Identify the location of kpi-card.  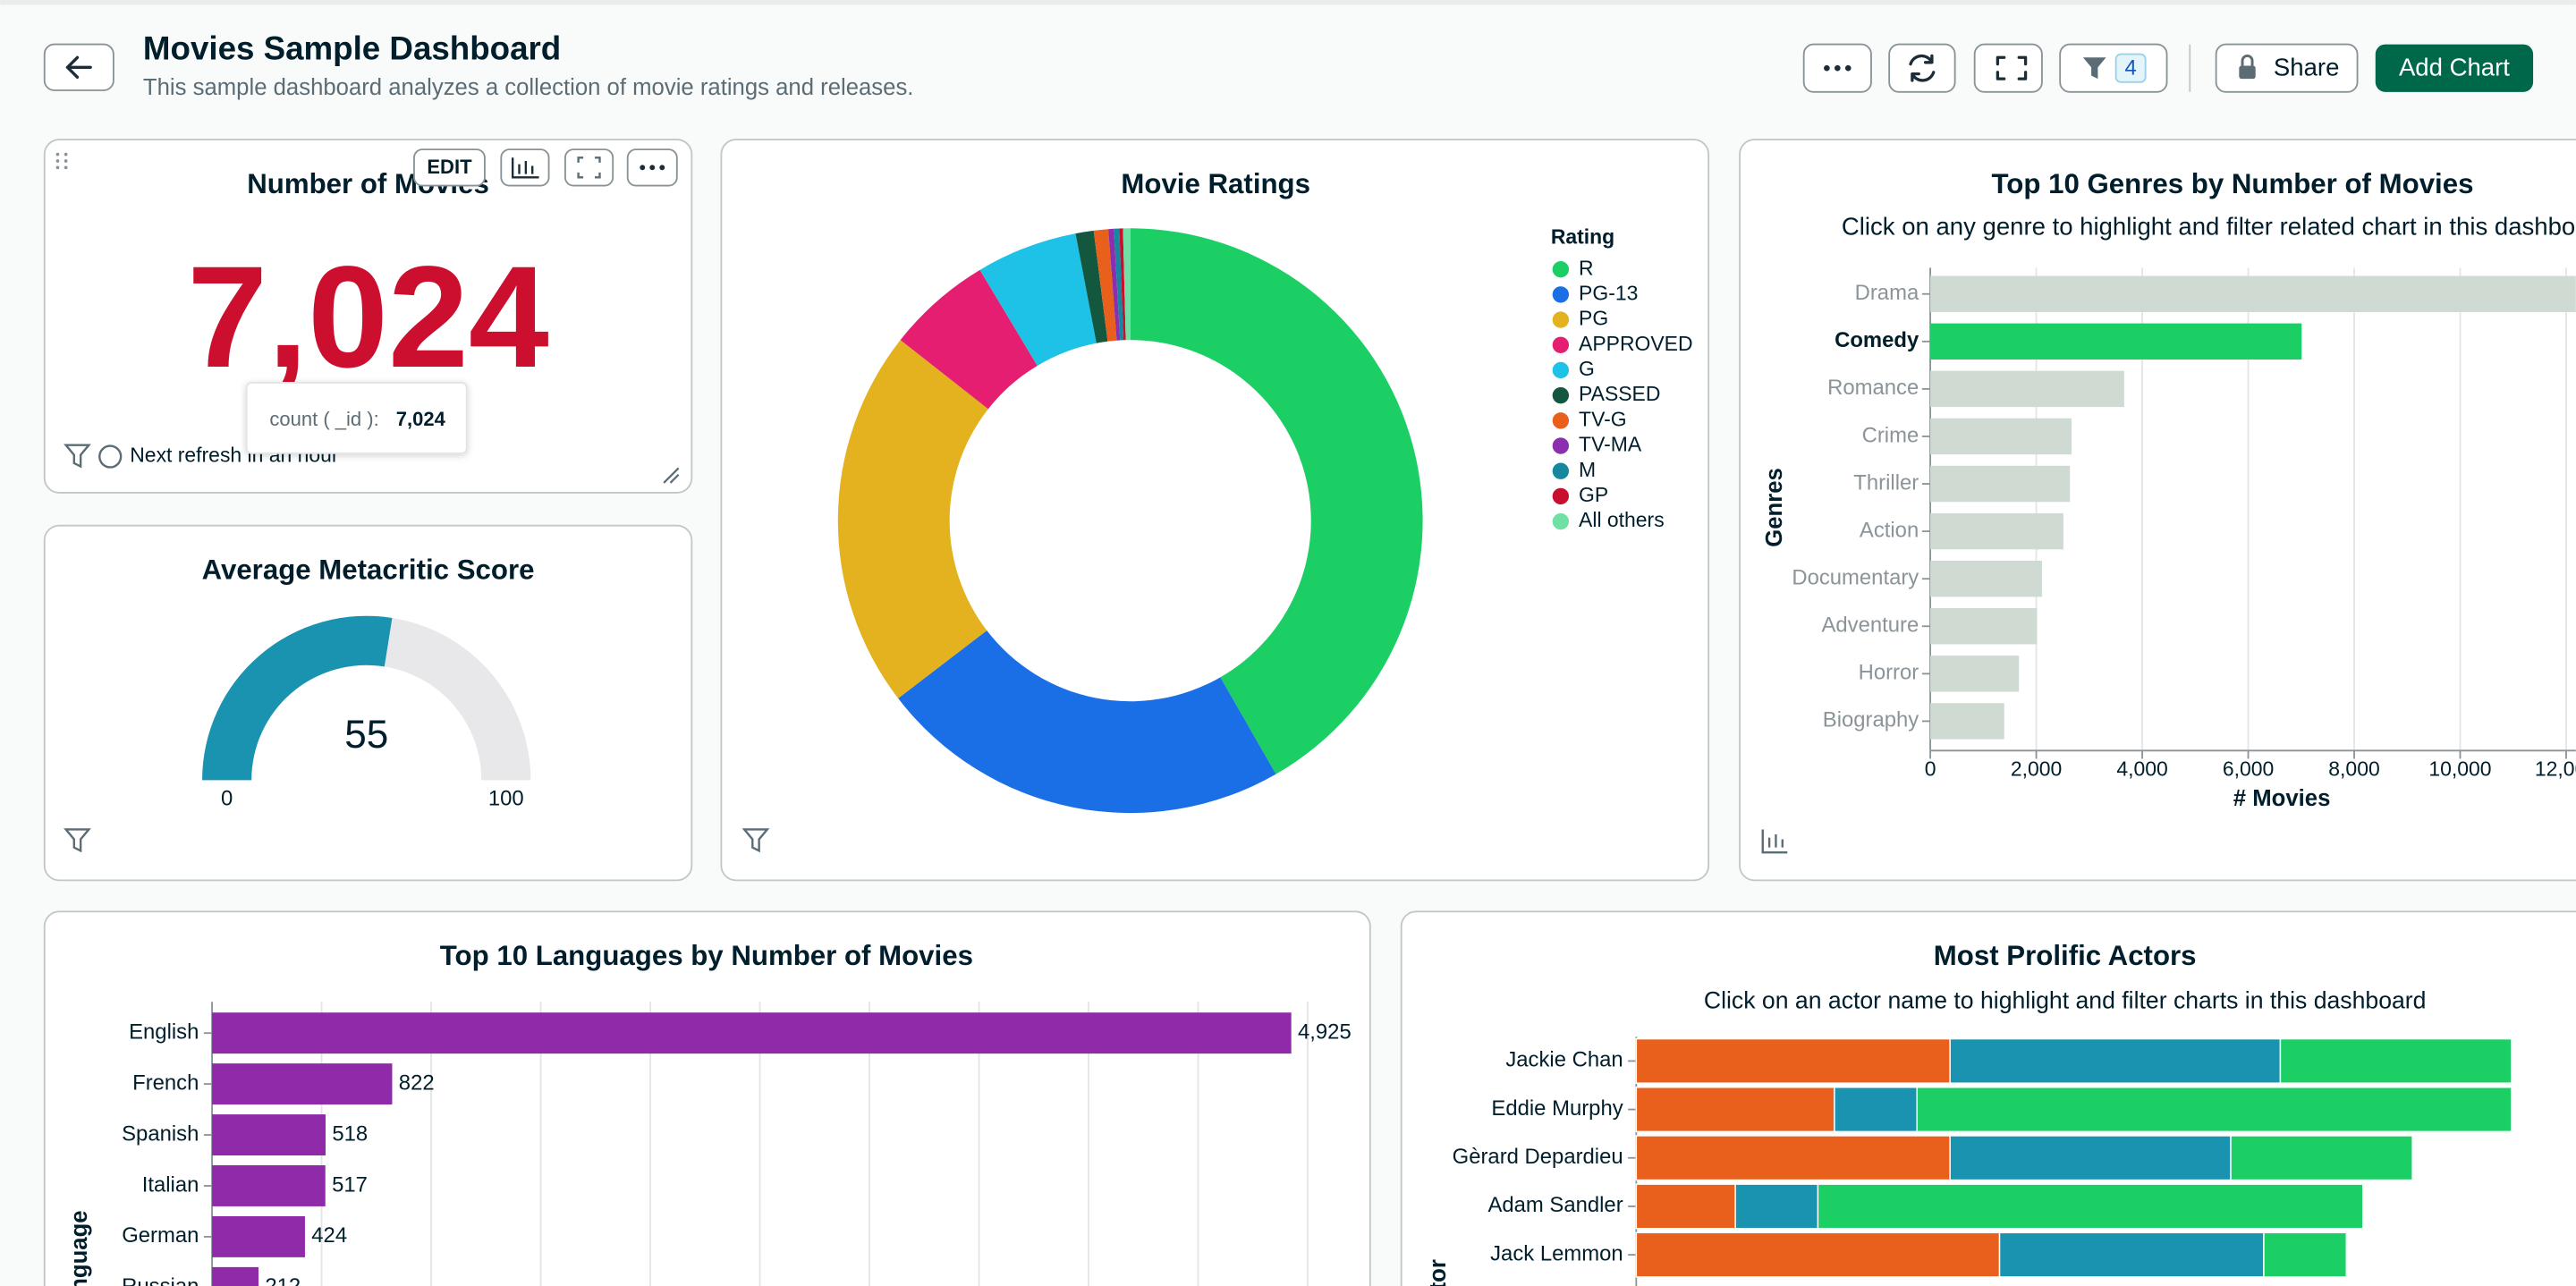
(368, 316).